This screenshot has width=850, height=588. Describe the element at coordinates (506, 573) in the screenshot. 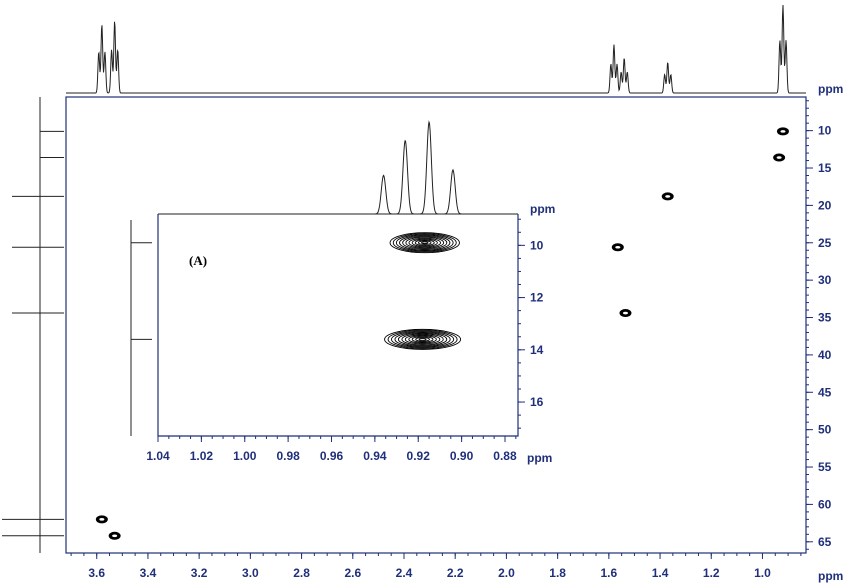

I see `main-x-tick-label: 2.0` at that location.